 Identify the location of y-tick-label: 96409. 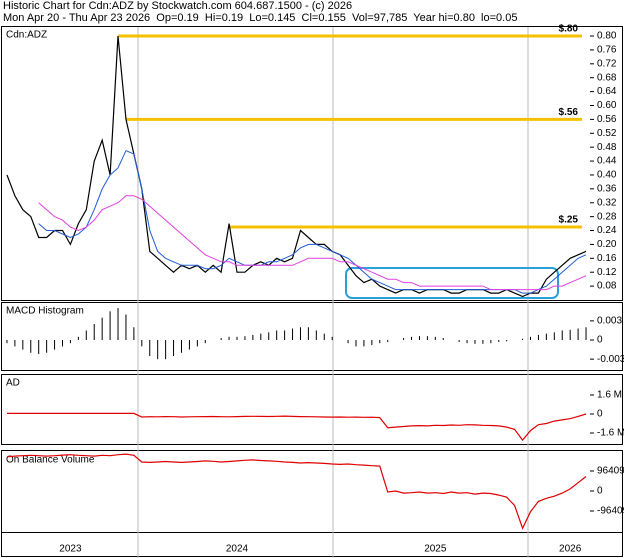
(610, 471).